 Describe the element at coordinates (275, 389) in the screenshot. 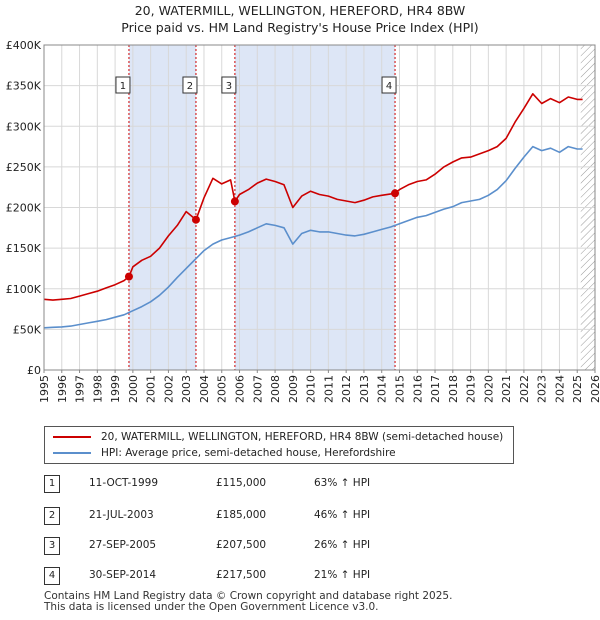

I see `x-tick-label: 2008` at that location.